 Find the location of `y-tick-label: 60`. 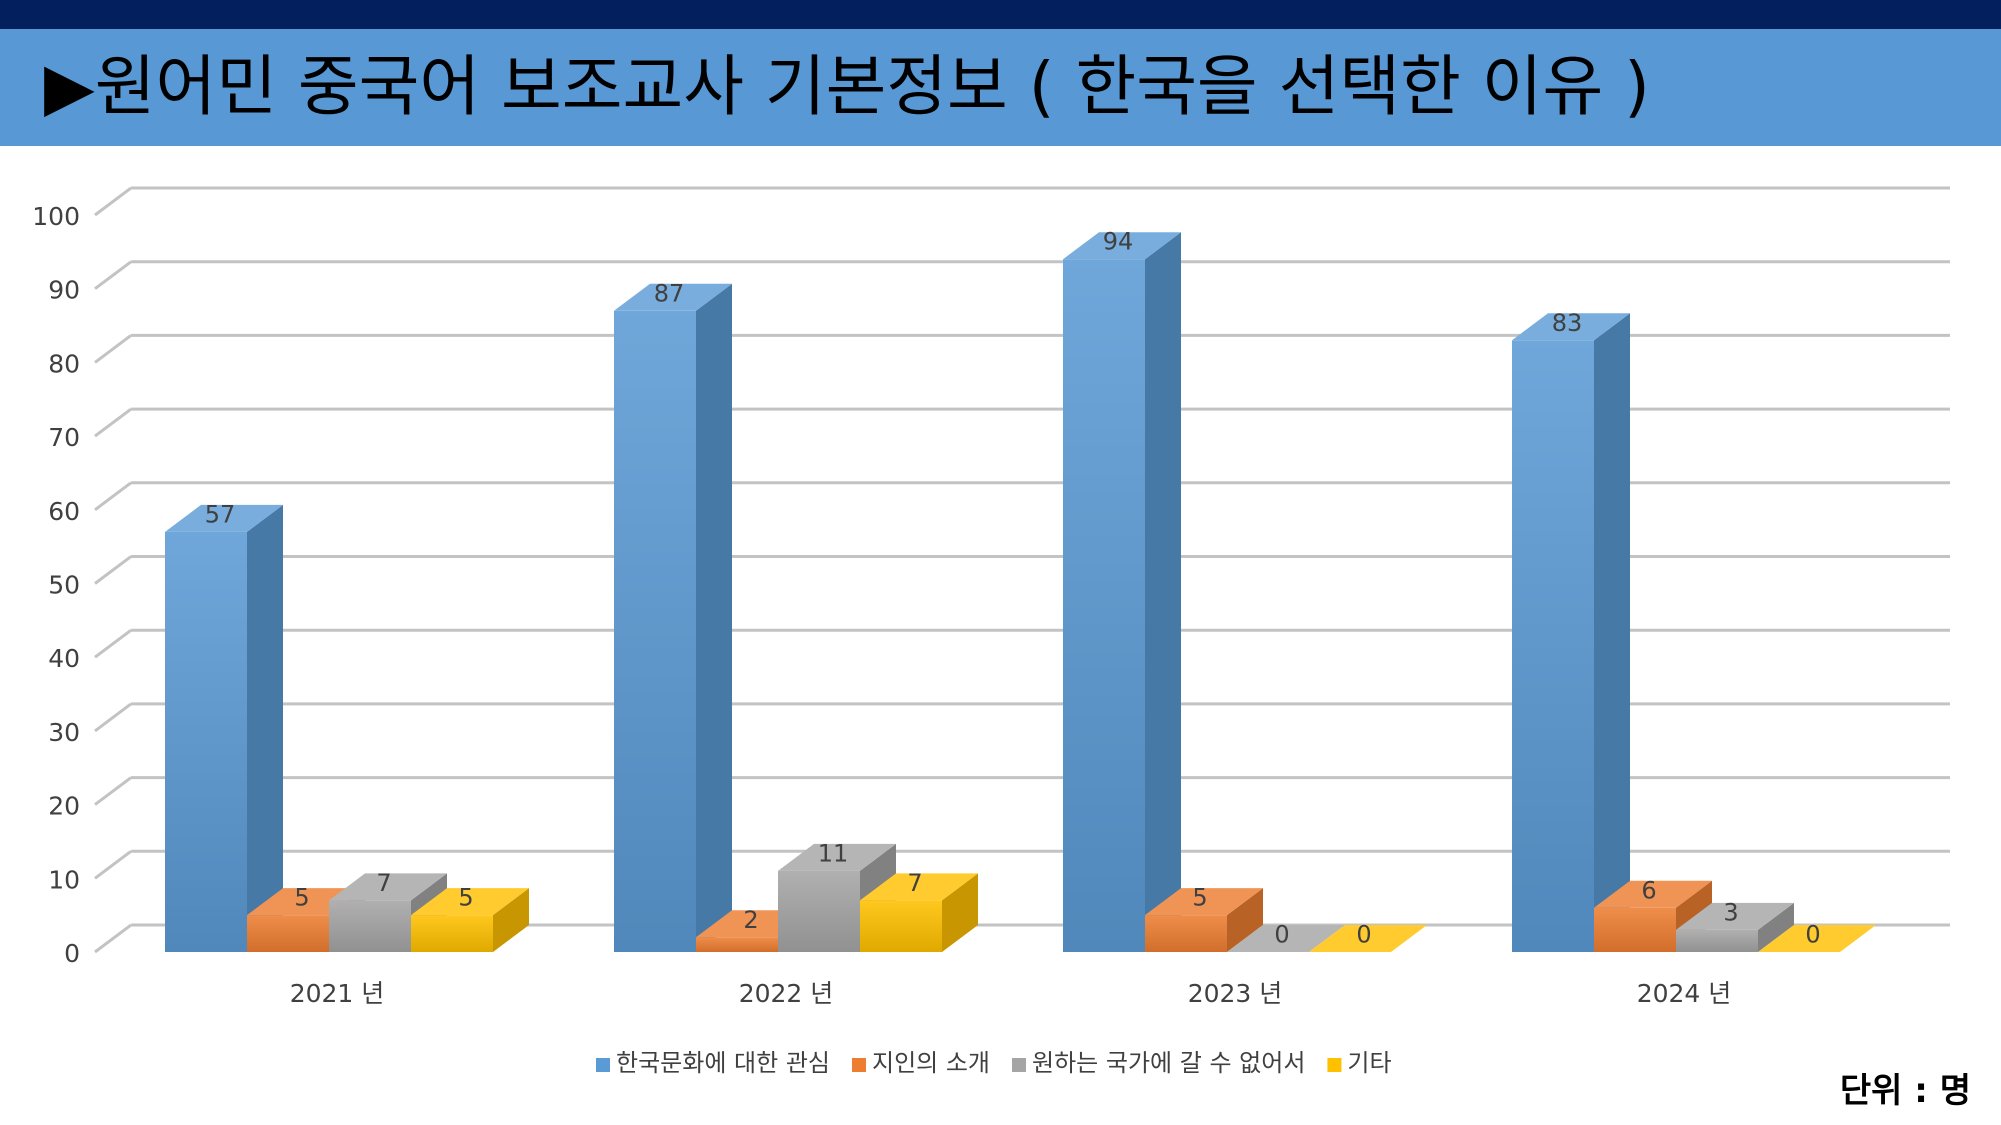

y-tick-label: 60 is located at coordinates (64, 511).